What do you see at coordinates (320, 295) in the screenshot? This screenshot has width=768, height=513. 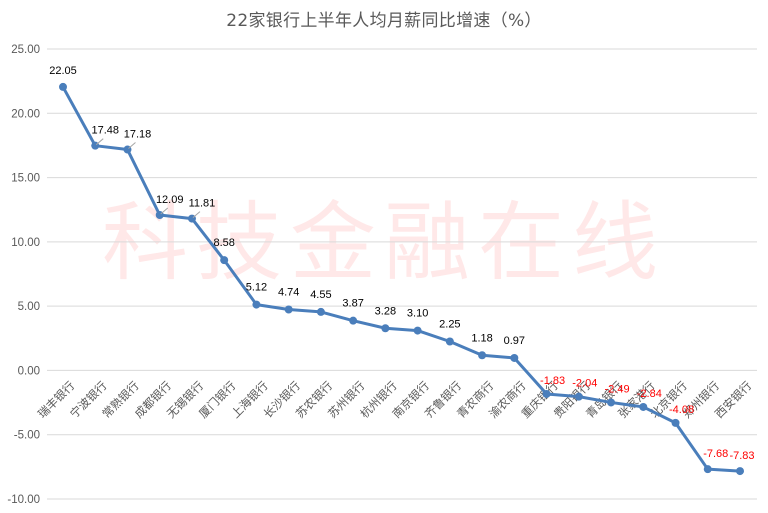 I see `data-label: 4.55` at bounding box center [320, 295].